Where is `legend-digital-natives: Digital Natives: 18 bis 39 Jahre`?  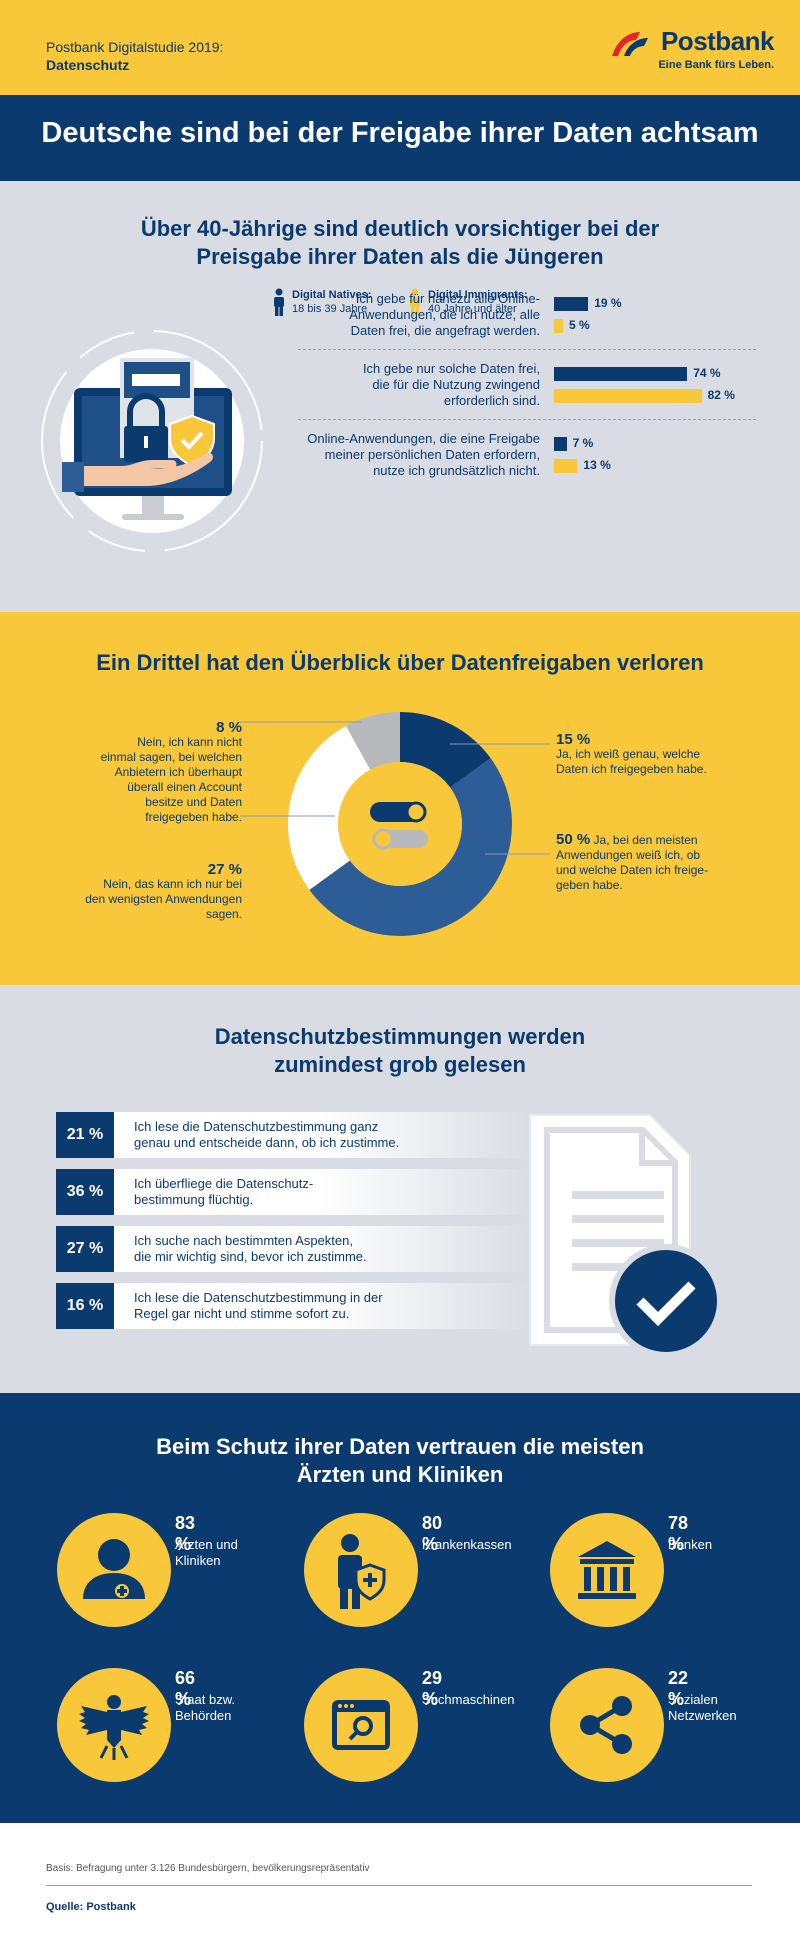 legend-digital-natives: Digital Natives: 18 bis 39 Jahre is located at coordinates (322, 302).